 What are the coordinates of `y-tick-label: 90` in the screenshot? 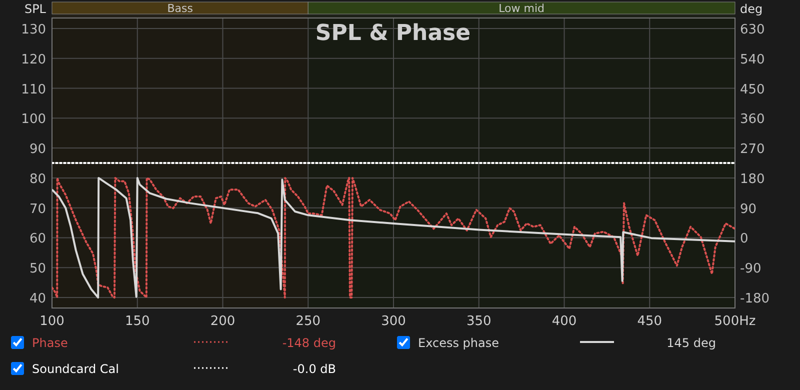 It's located at (37, 150).